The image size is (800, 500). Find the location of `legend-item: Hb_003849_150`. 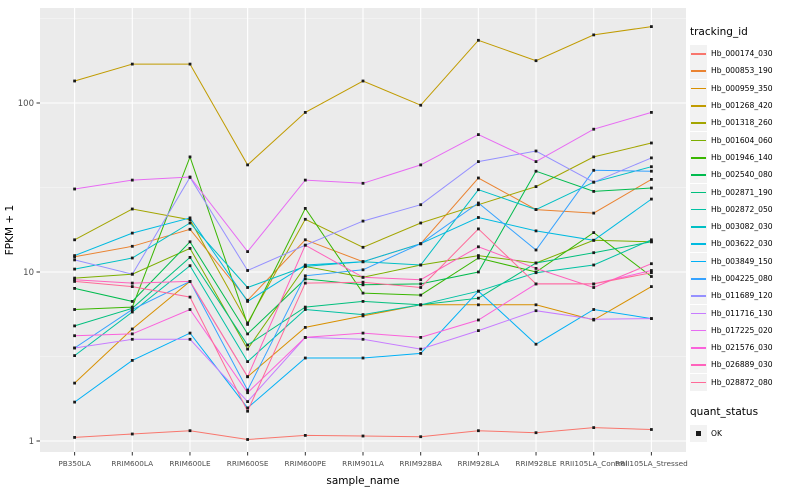

legend-item: Hb_003849_150 is located at coordinates (745, 261).